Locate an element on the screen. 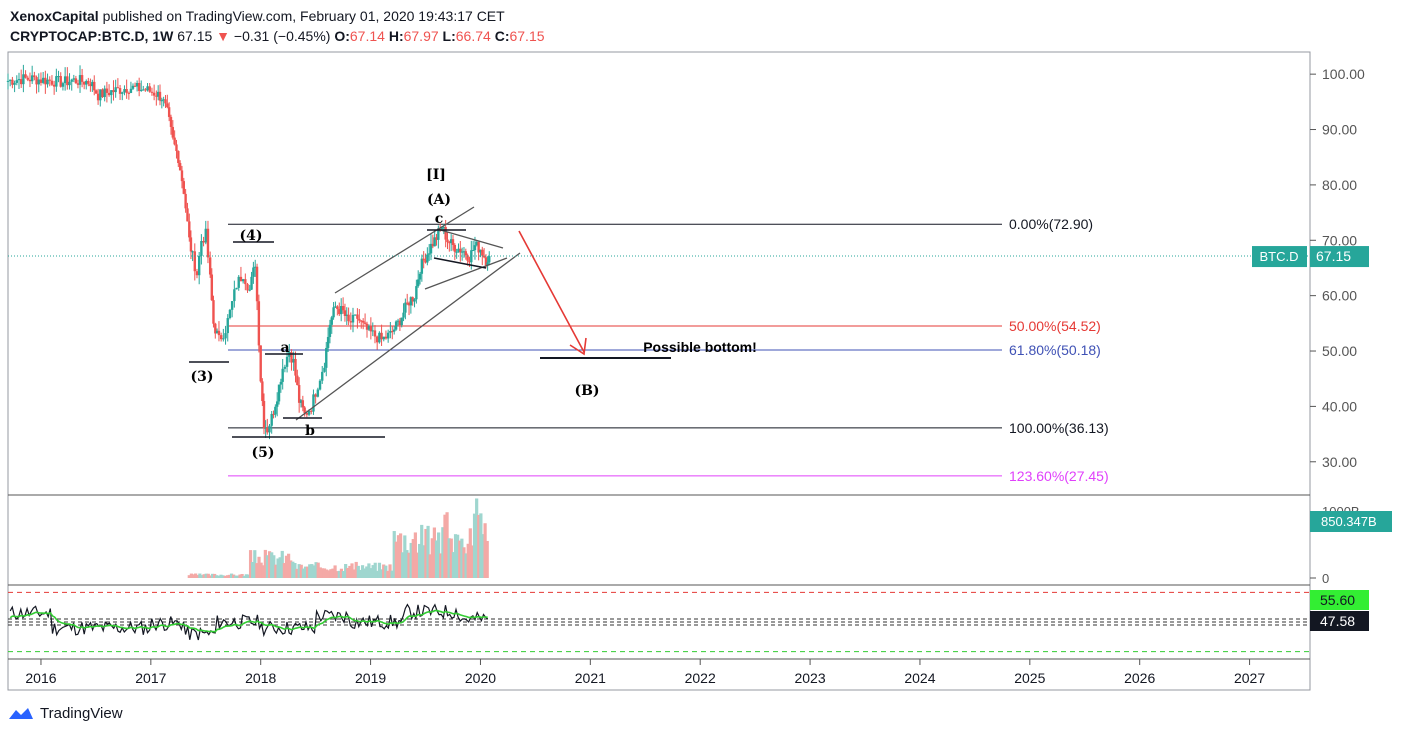 The height and width of the screenshot is (739, 1401). possible-bottom-label: Possible bottom! is located at coordinates (700, 347).